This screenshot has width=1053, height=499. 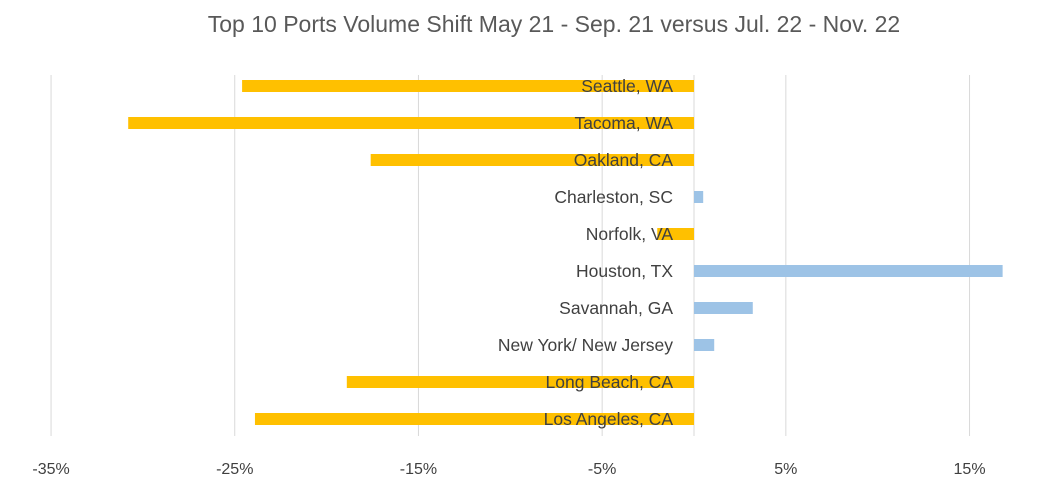 What do you see at coordinates (785, 469) in the screenshot?
I see `x-tick-label: 5%` at bounding box center [785, 469].